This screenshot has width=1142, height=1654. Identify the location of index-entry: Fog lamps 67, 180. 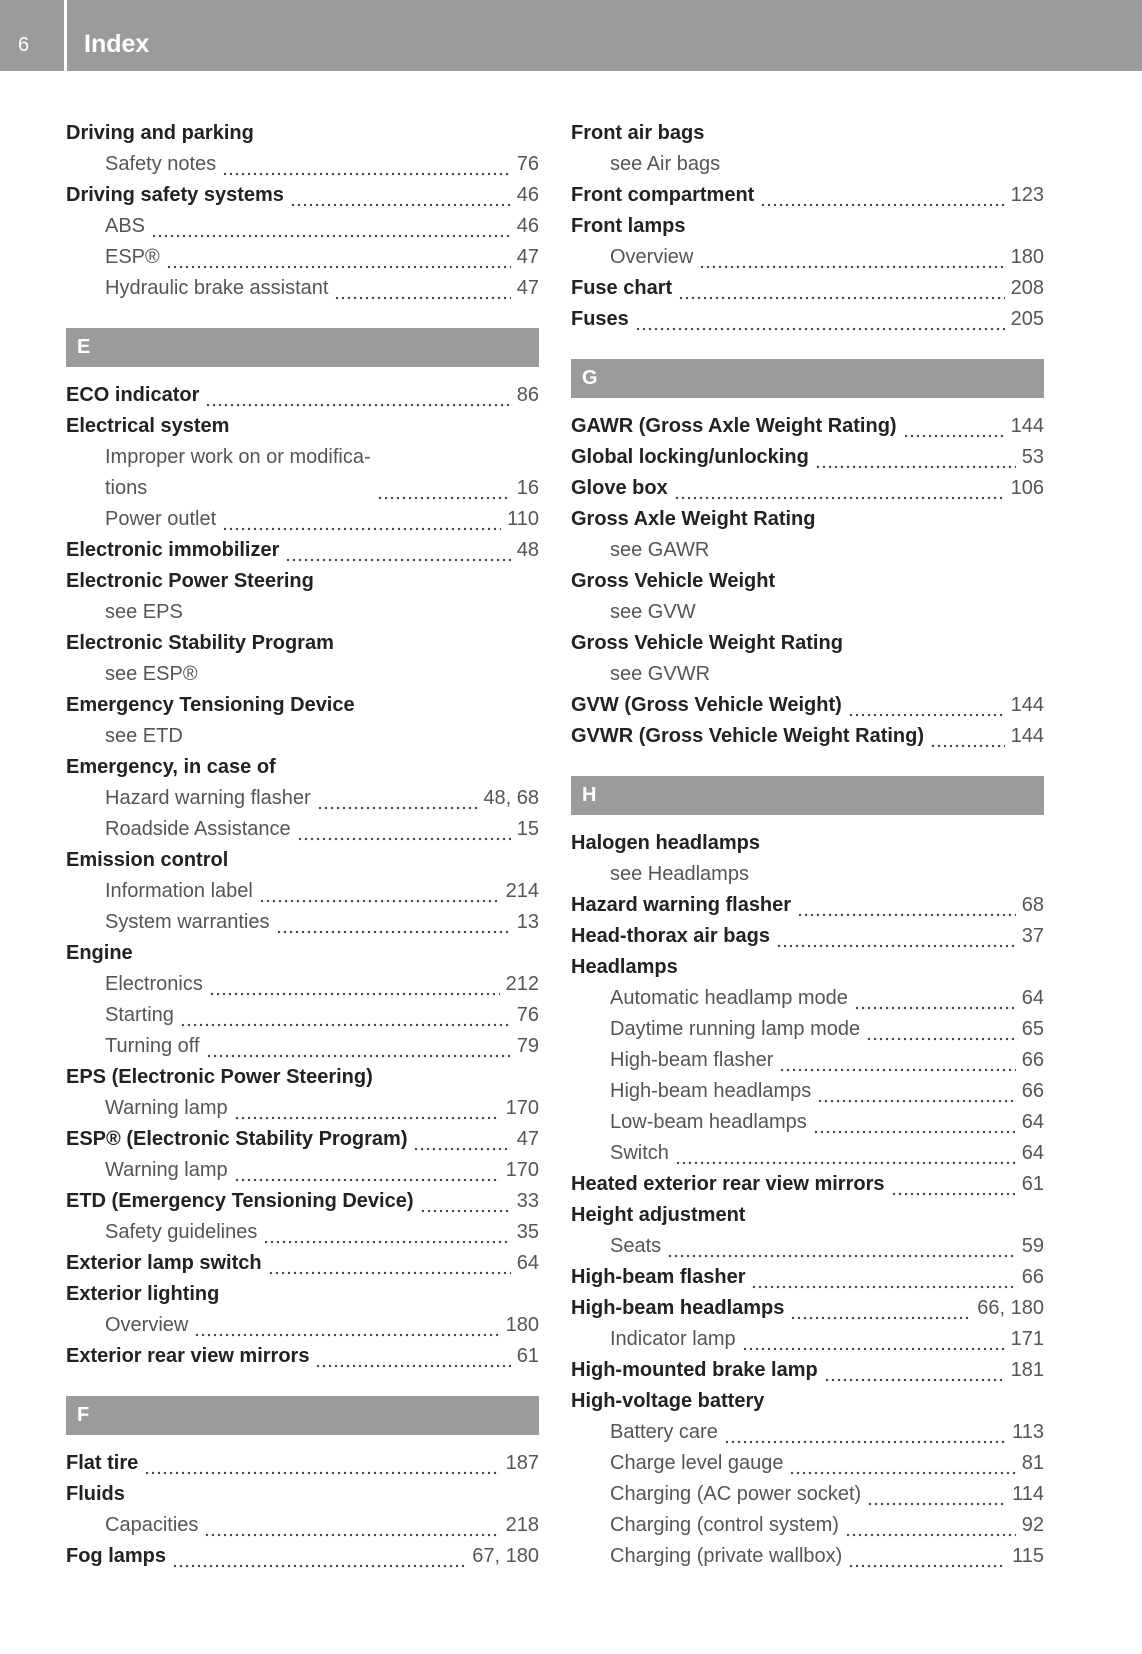
(302, 1556).